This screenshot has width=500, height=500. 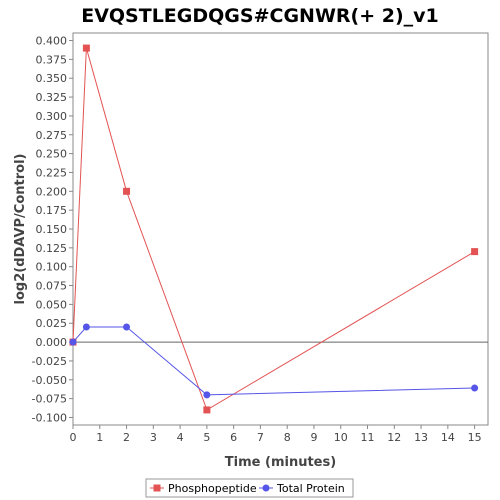 I want to click on x-tick-label: 0, so click(x=73, y=437).